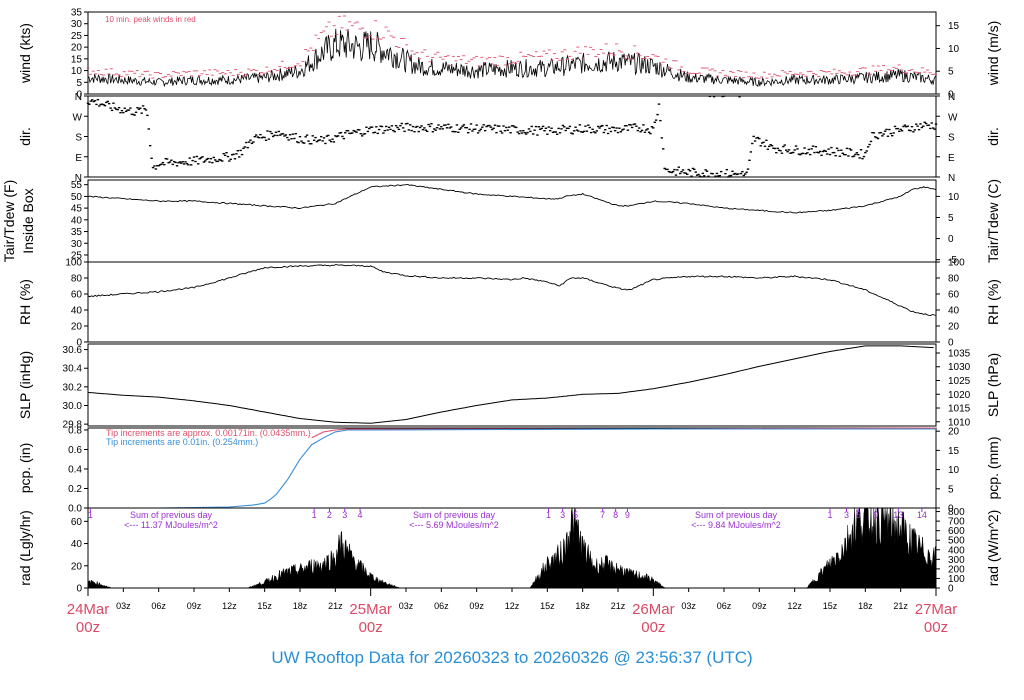 This screenshot has width=1024, height=700. Describe the element at coordinates (959, 381) in the screenshot. I see `slp-right-tick-label: 1025` at that location.